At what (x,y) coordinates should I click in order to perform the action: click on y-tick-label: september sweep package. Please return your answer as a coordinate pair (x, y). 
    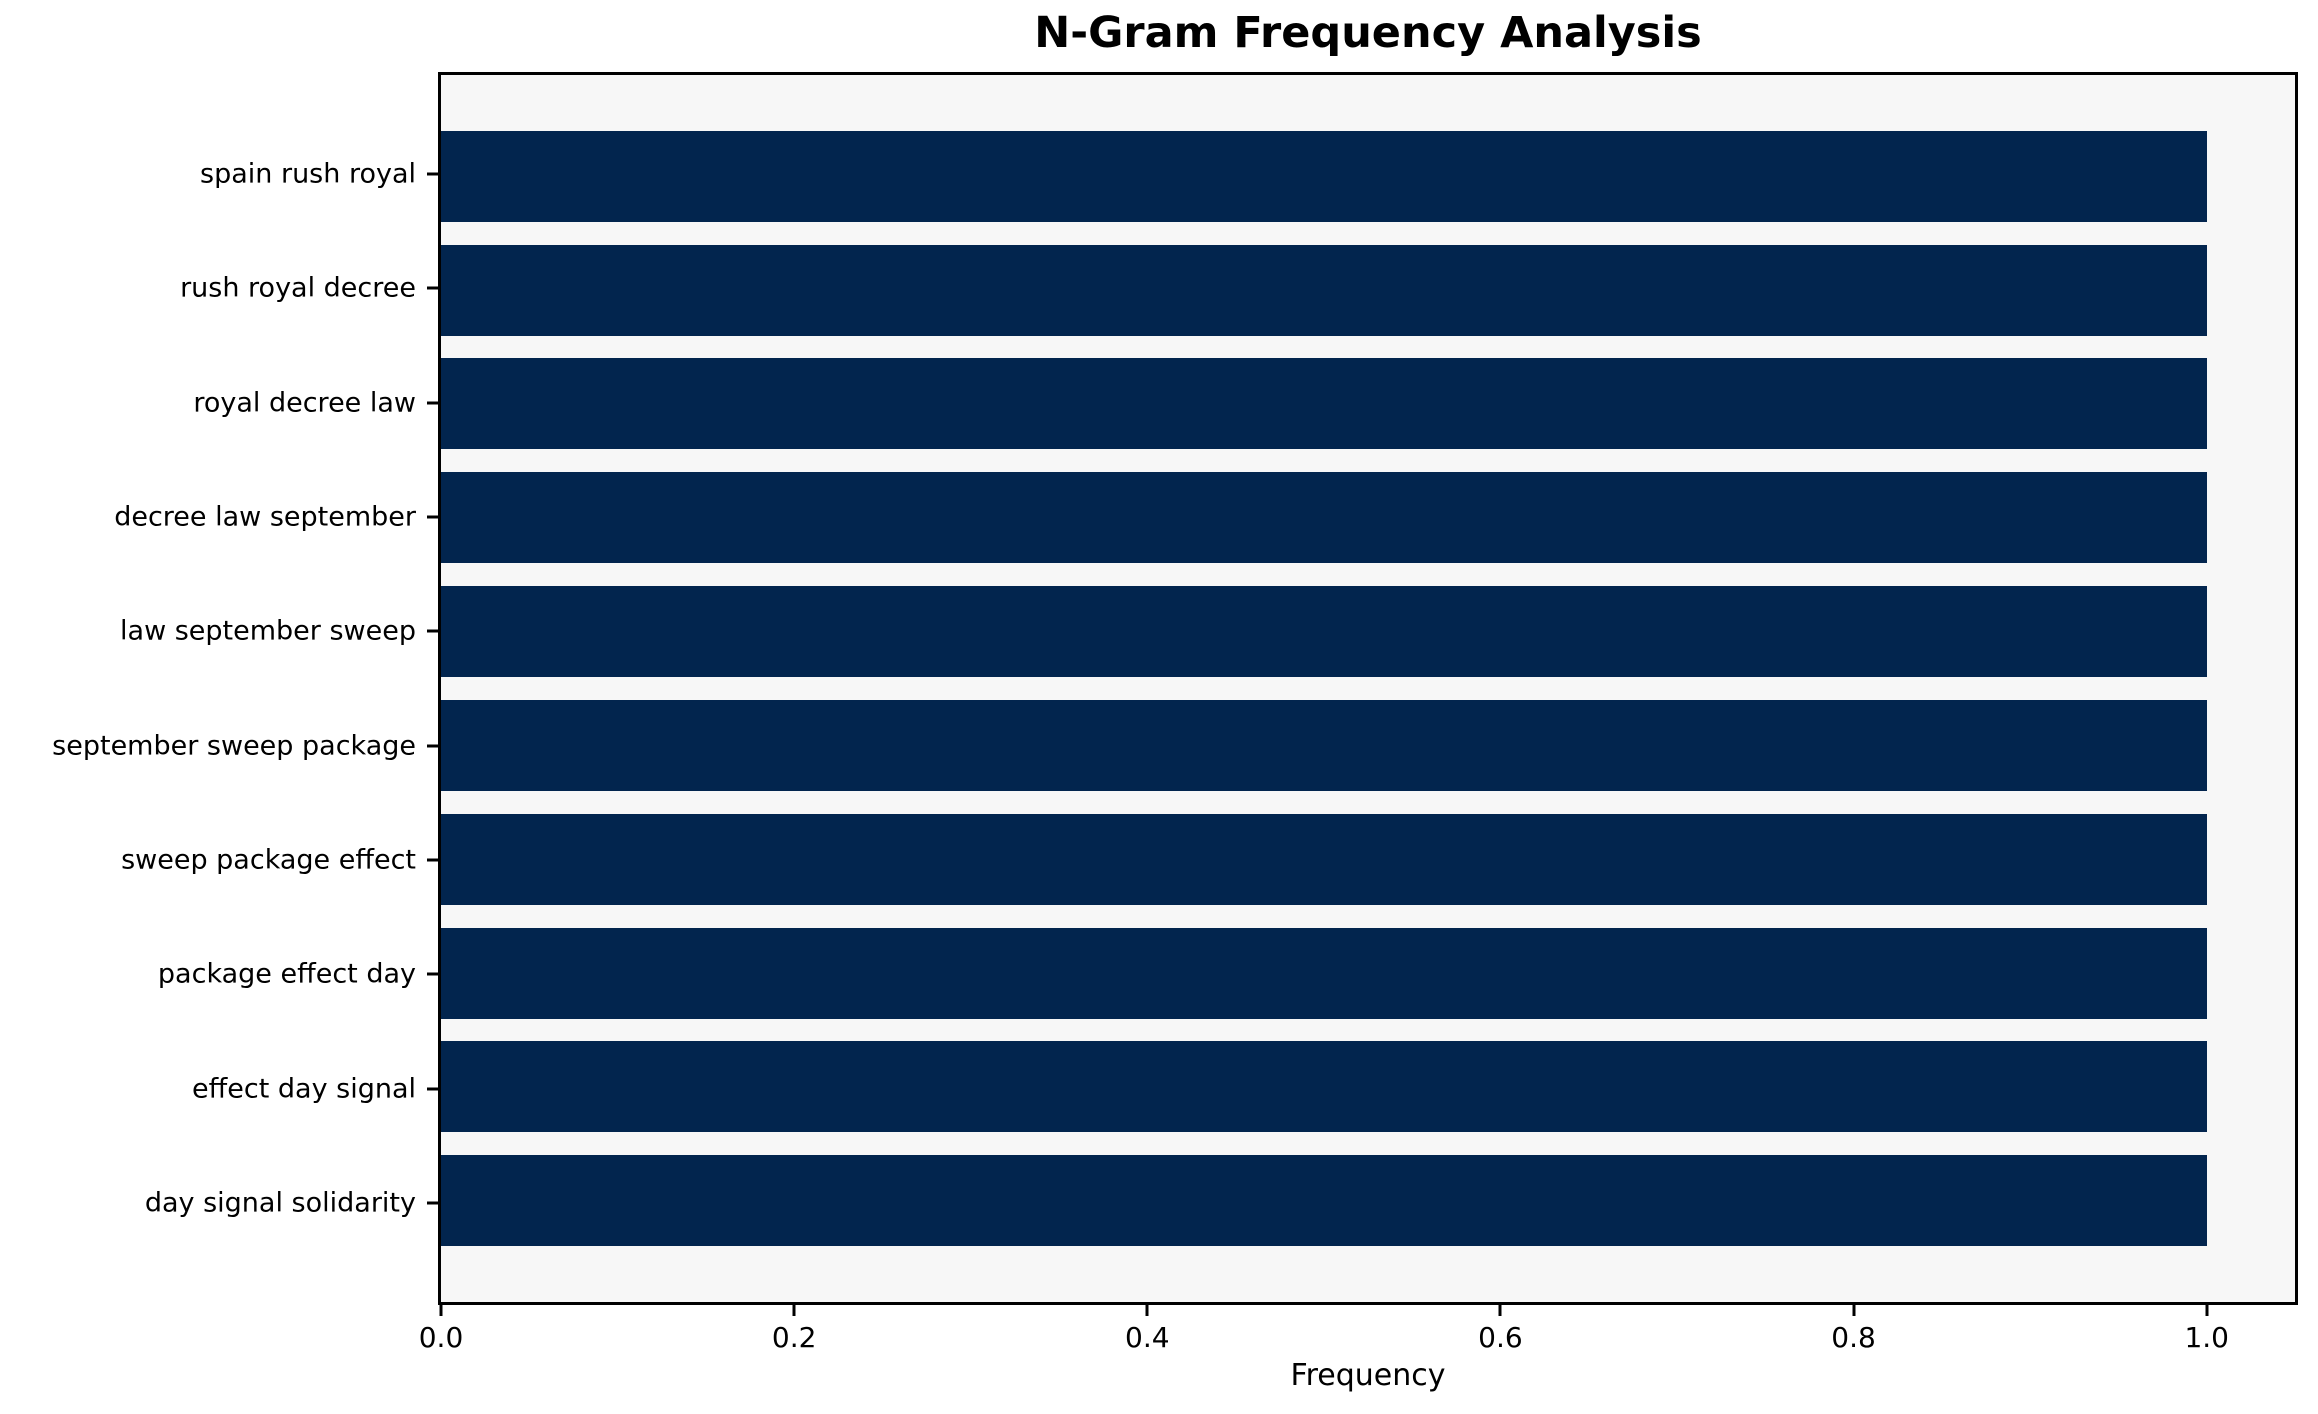
    Looking at the image, I should click on (234, 746).